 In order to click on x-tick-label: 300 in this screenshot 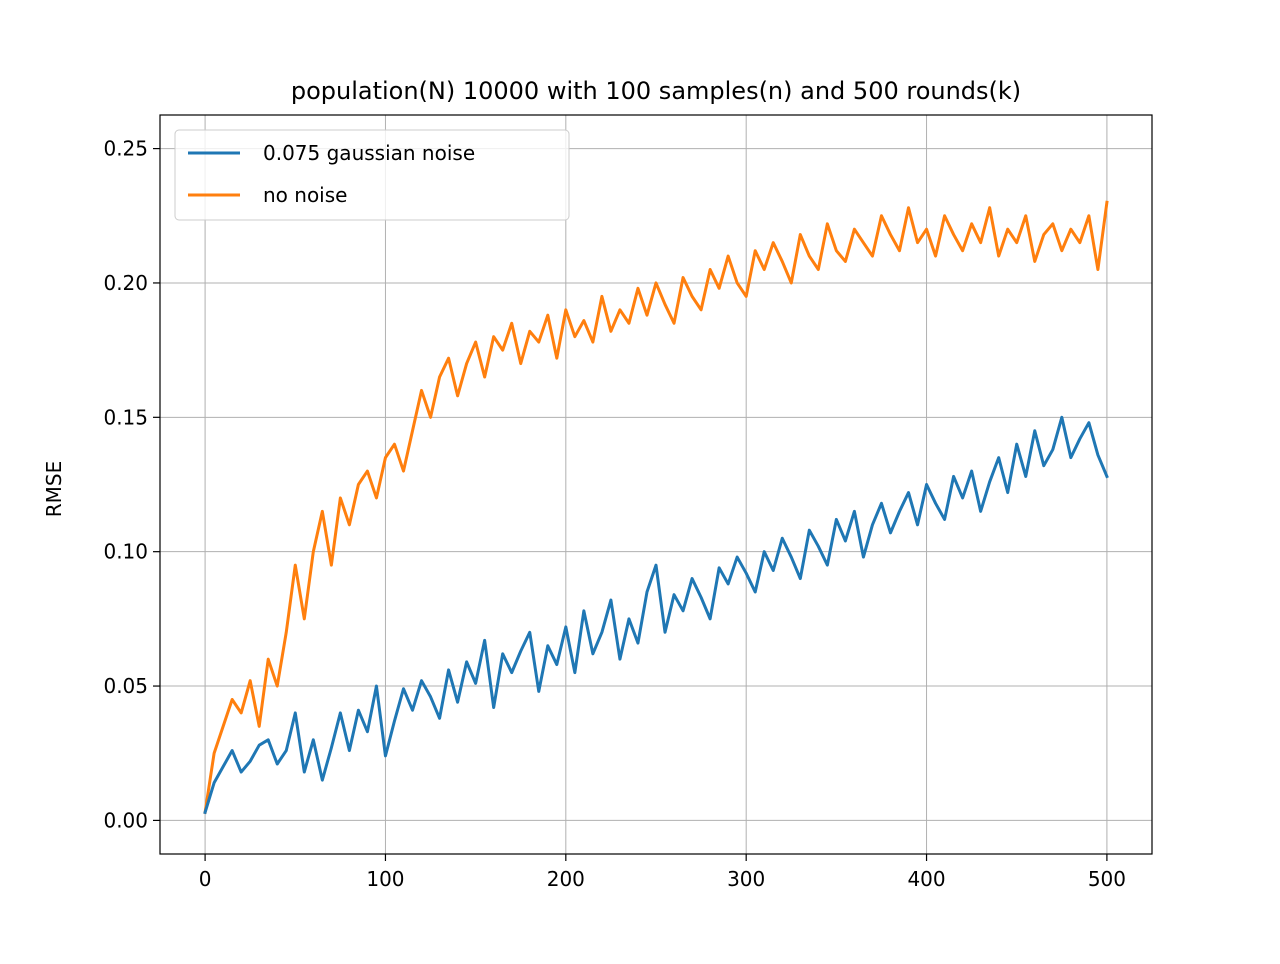, I will do `click(746, 879)`.